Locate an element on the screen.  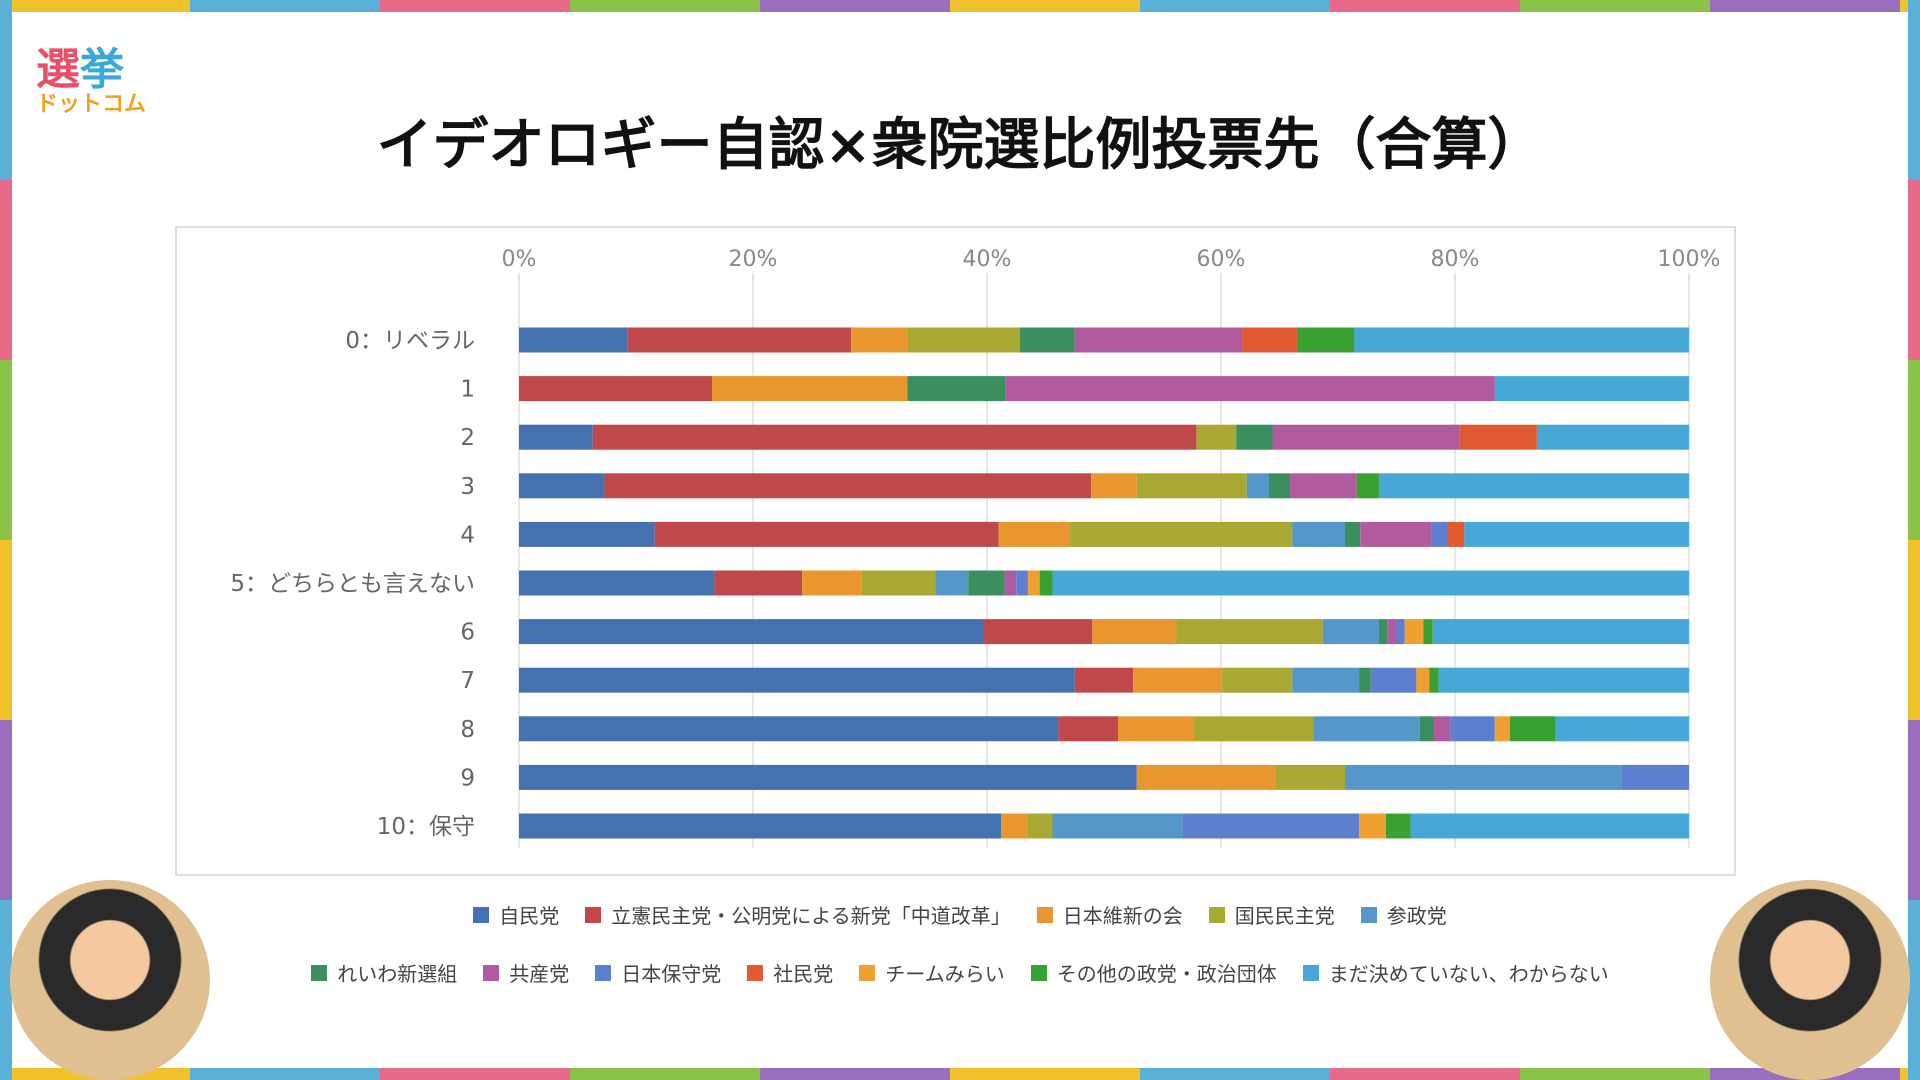
legend-label: まだ決めていない、わからない is located at coordinates (1468, 974).